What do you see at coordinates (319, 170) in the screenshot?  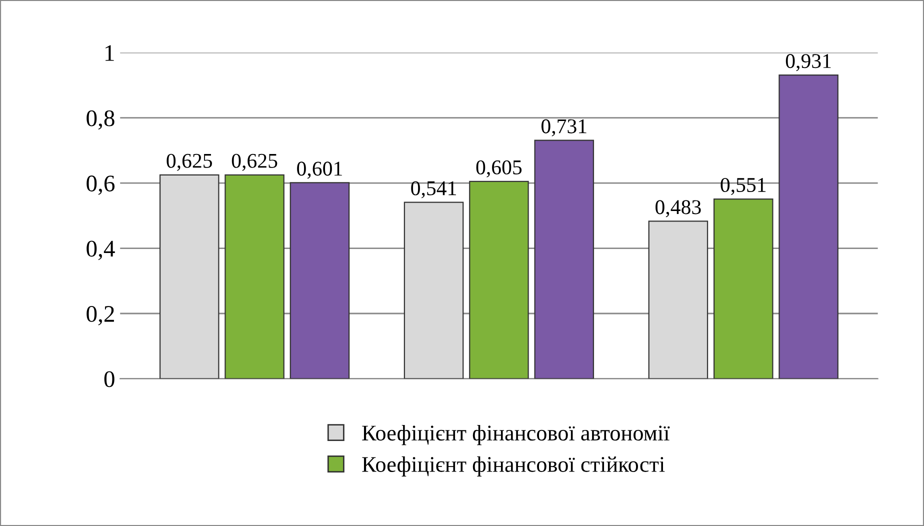 I see `data-label: 0,601` at bounding box center [319, 170].